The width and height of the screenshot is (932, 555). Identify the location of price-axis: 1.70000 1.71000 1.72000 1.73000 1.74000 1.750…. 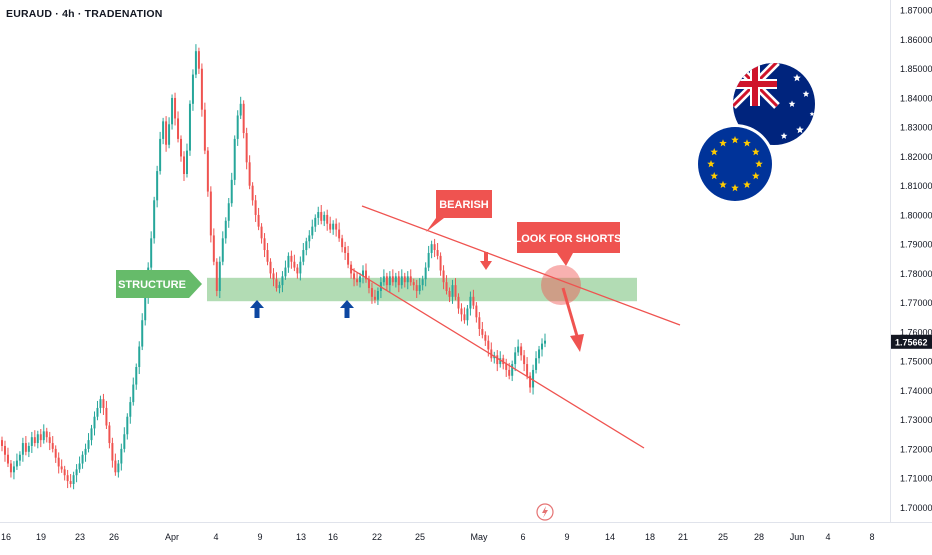
(911, 259).